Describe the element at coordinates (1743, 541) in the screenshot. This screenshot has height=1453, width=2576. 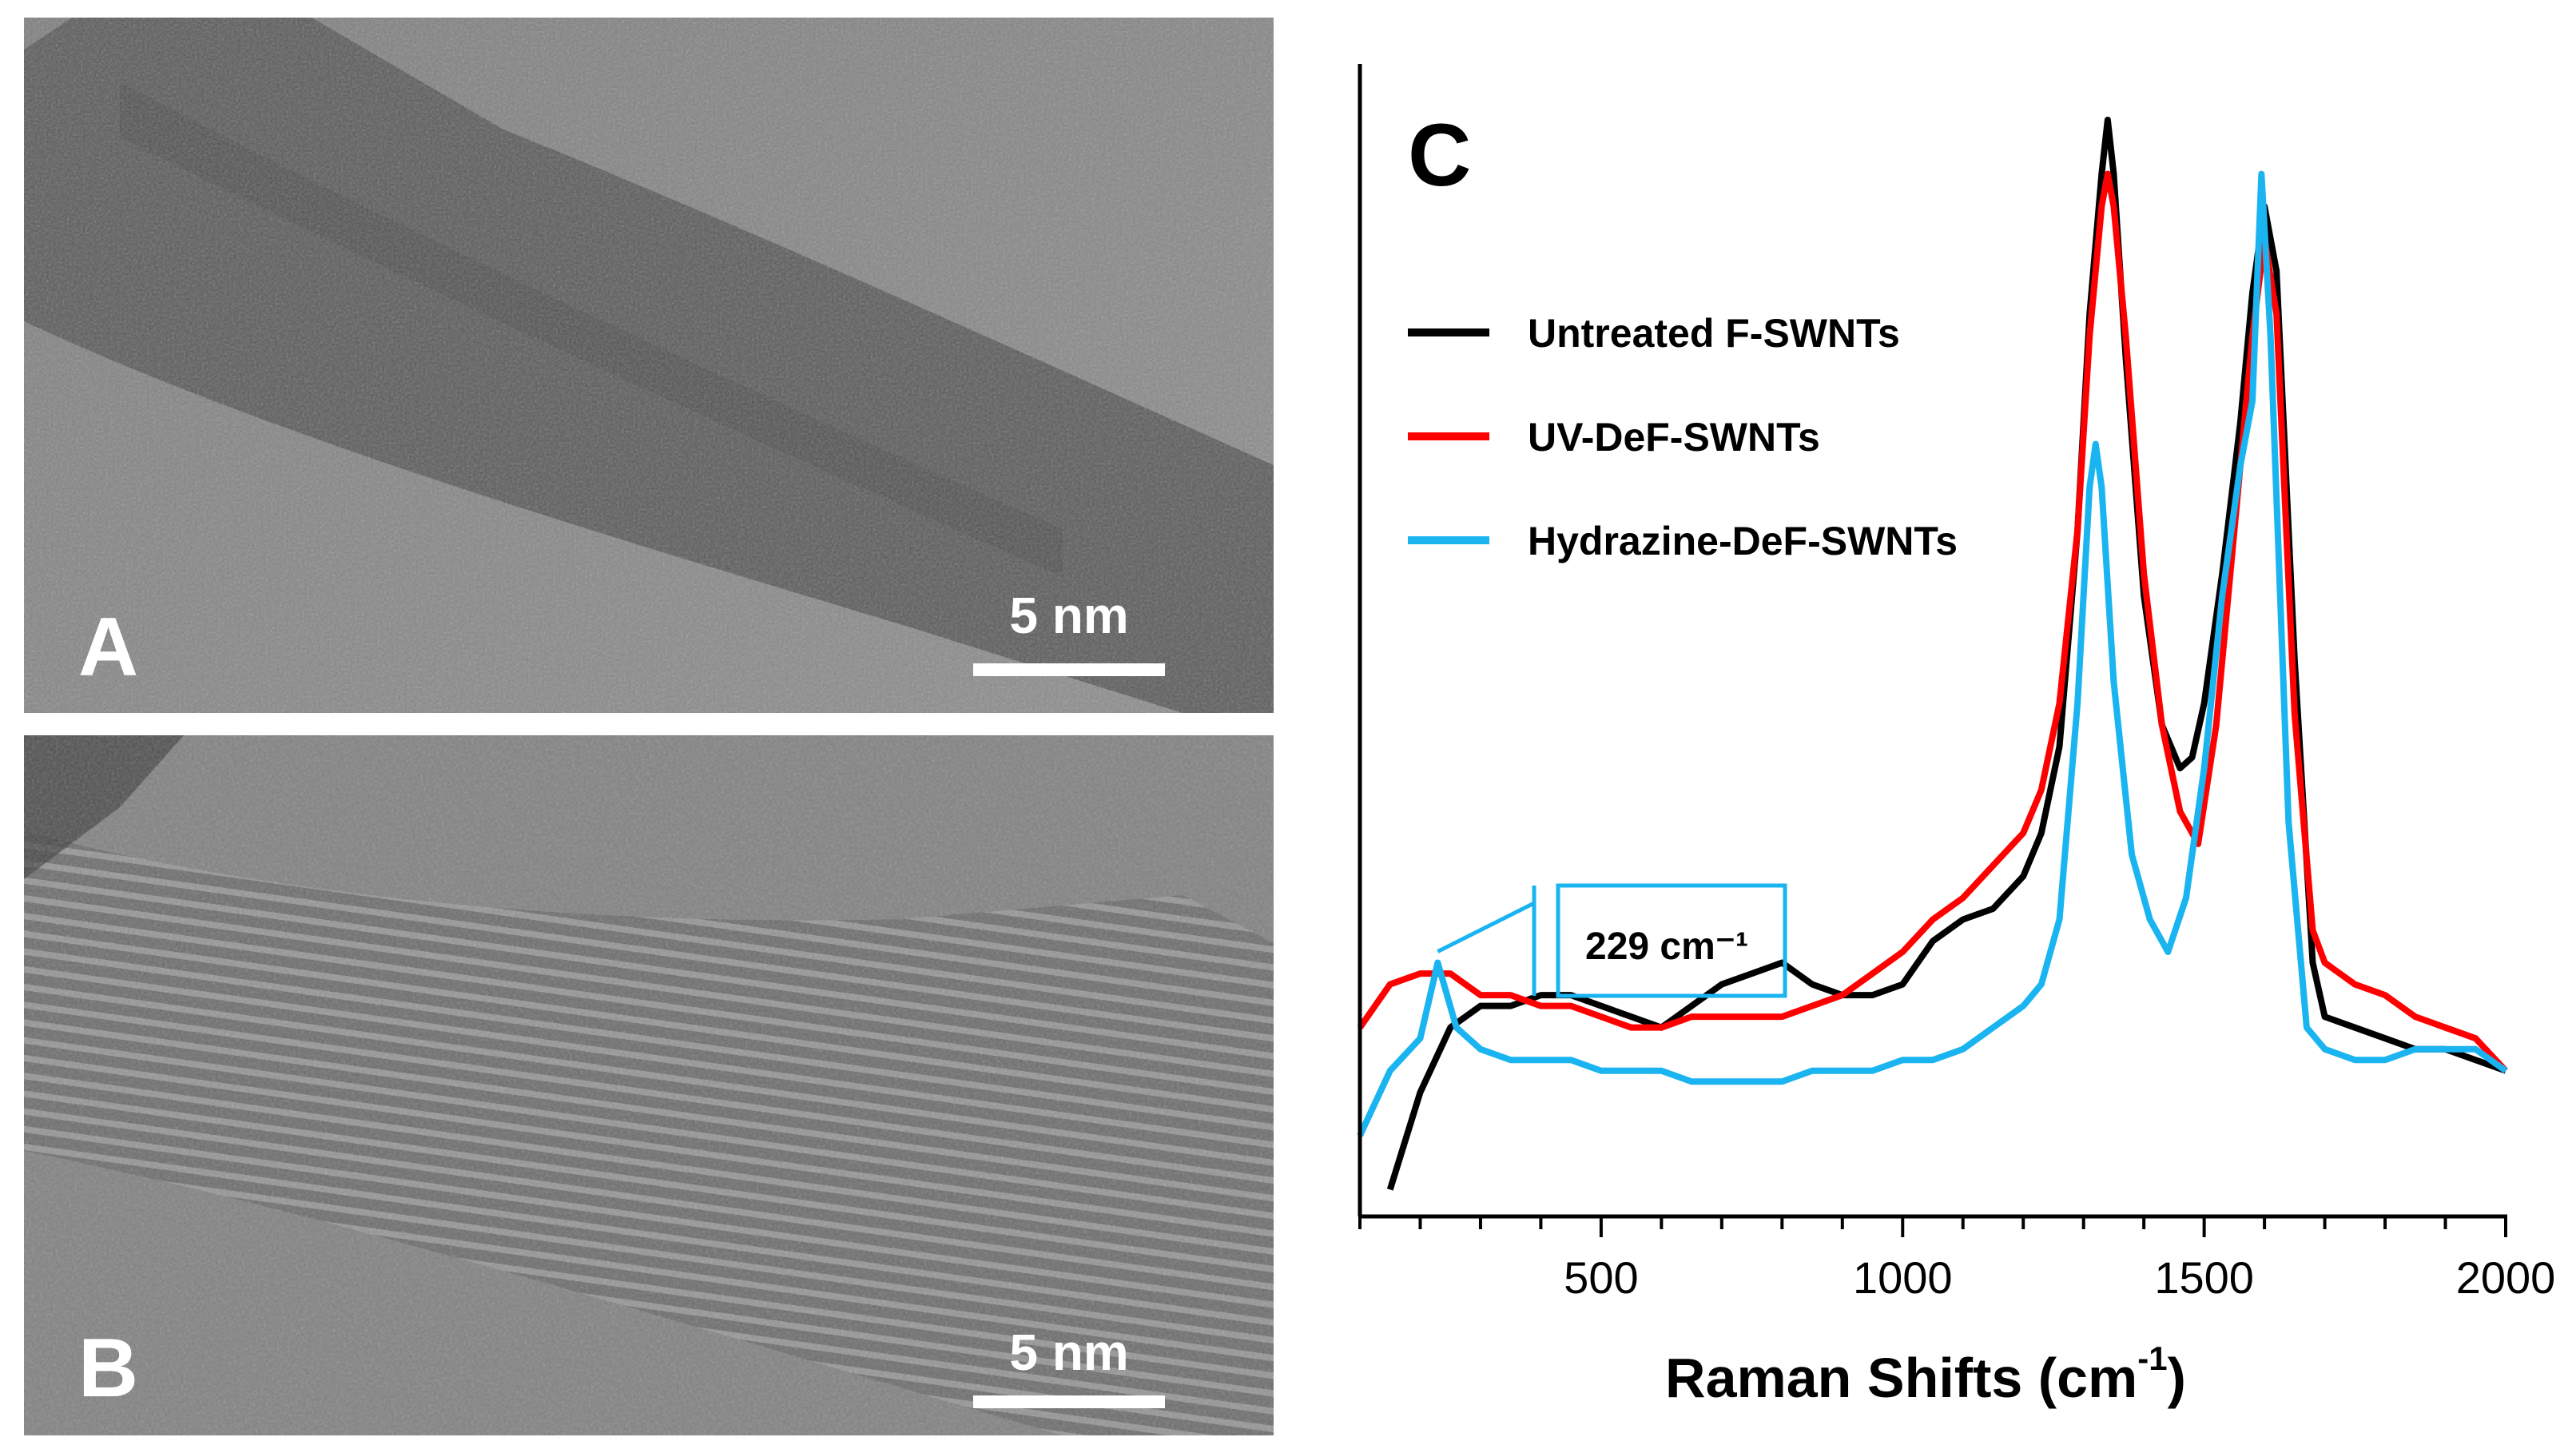
I see `legend-label-3: Hydrazine-DeF-SWNTs` at that location.